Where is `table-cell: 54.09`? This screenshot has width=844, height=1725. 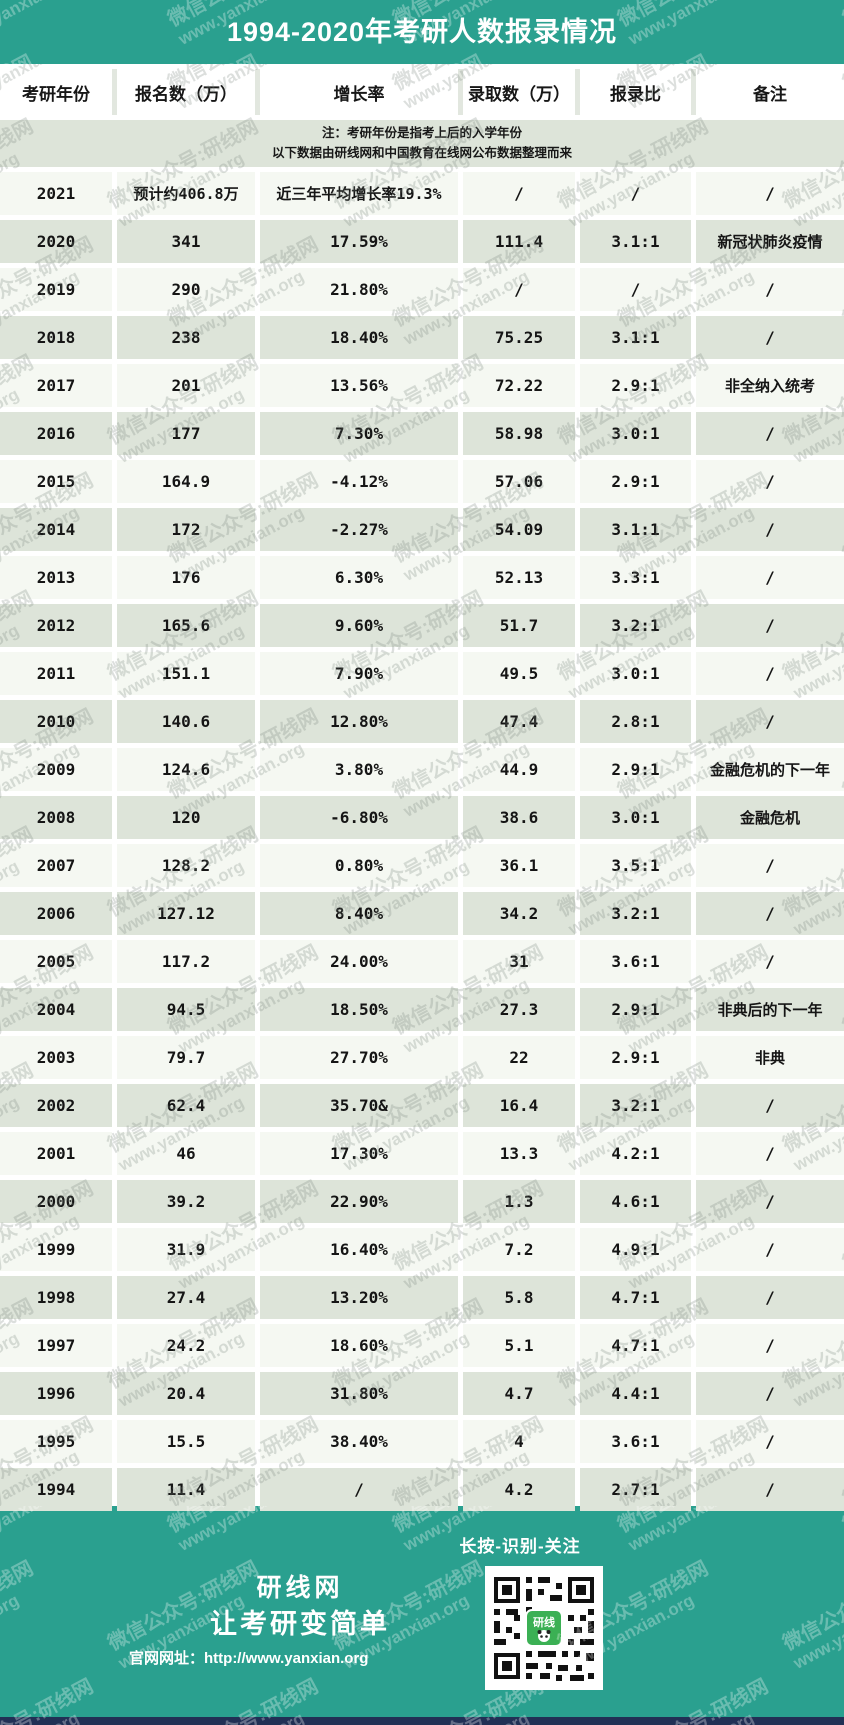 table-cell: 54.09 is located at coordinates (519, 529).